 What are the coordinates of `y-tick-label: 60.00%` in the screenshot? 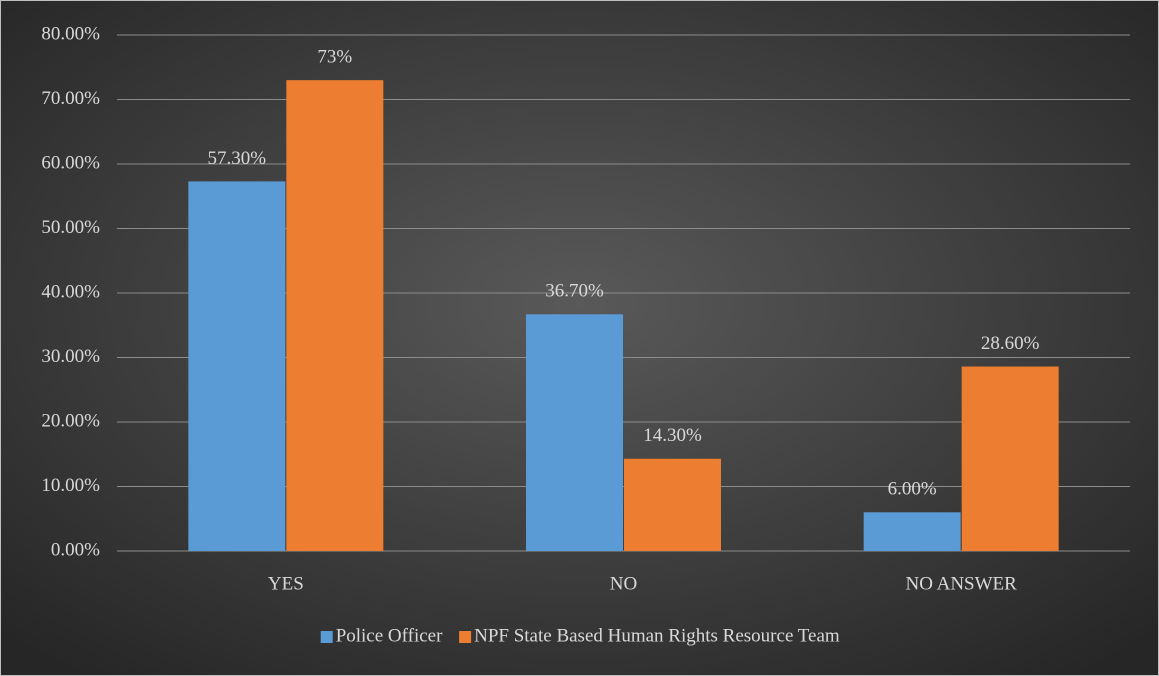 It's located at (70, 162).